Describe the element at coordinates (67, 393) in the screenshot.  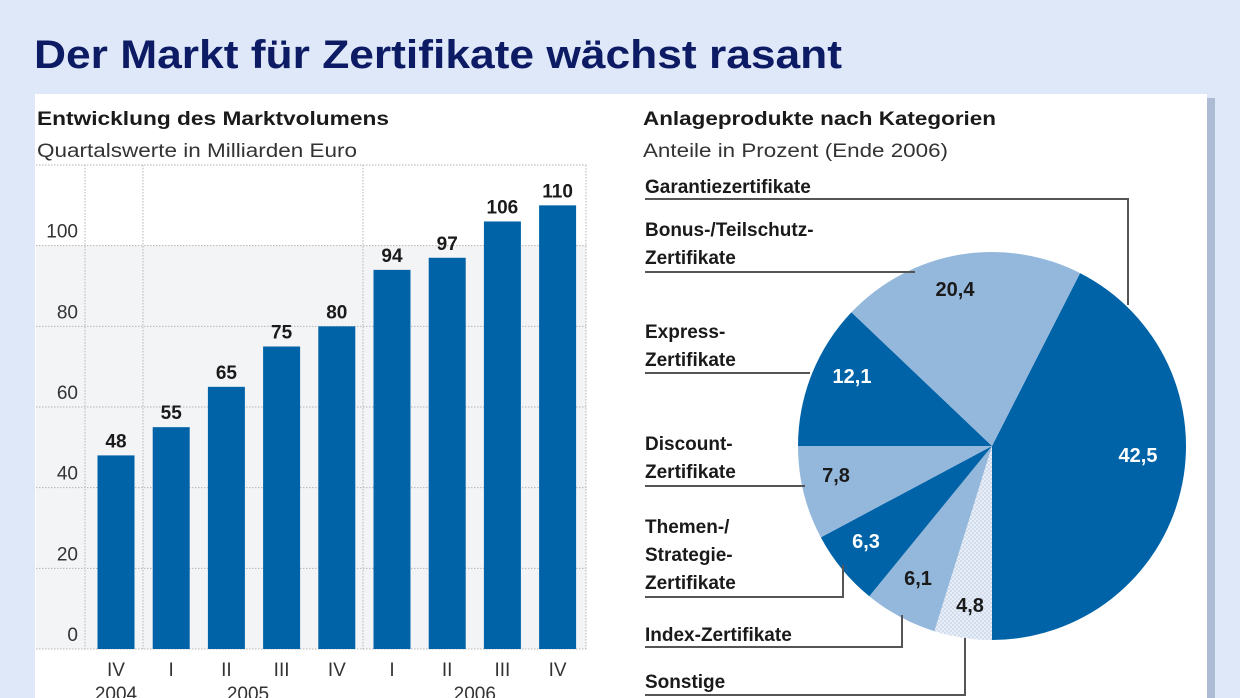
I see `y-tick-label: 60` at that location.